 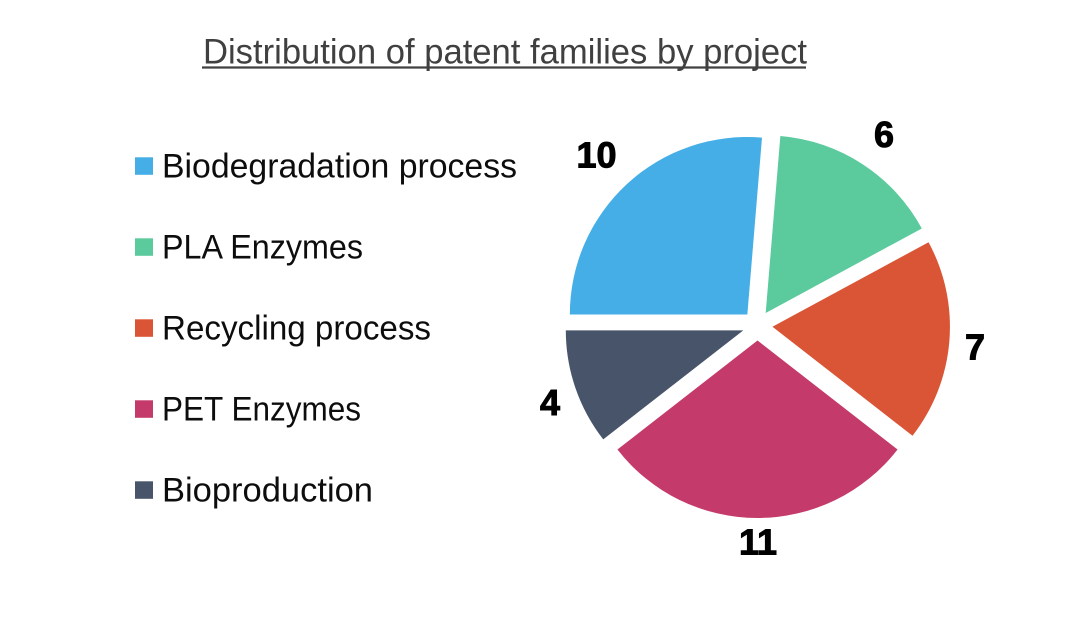 I want to click on svg-text: 4, so click(x=550, y=402).